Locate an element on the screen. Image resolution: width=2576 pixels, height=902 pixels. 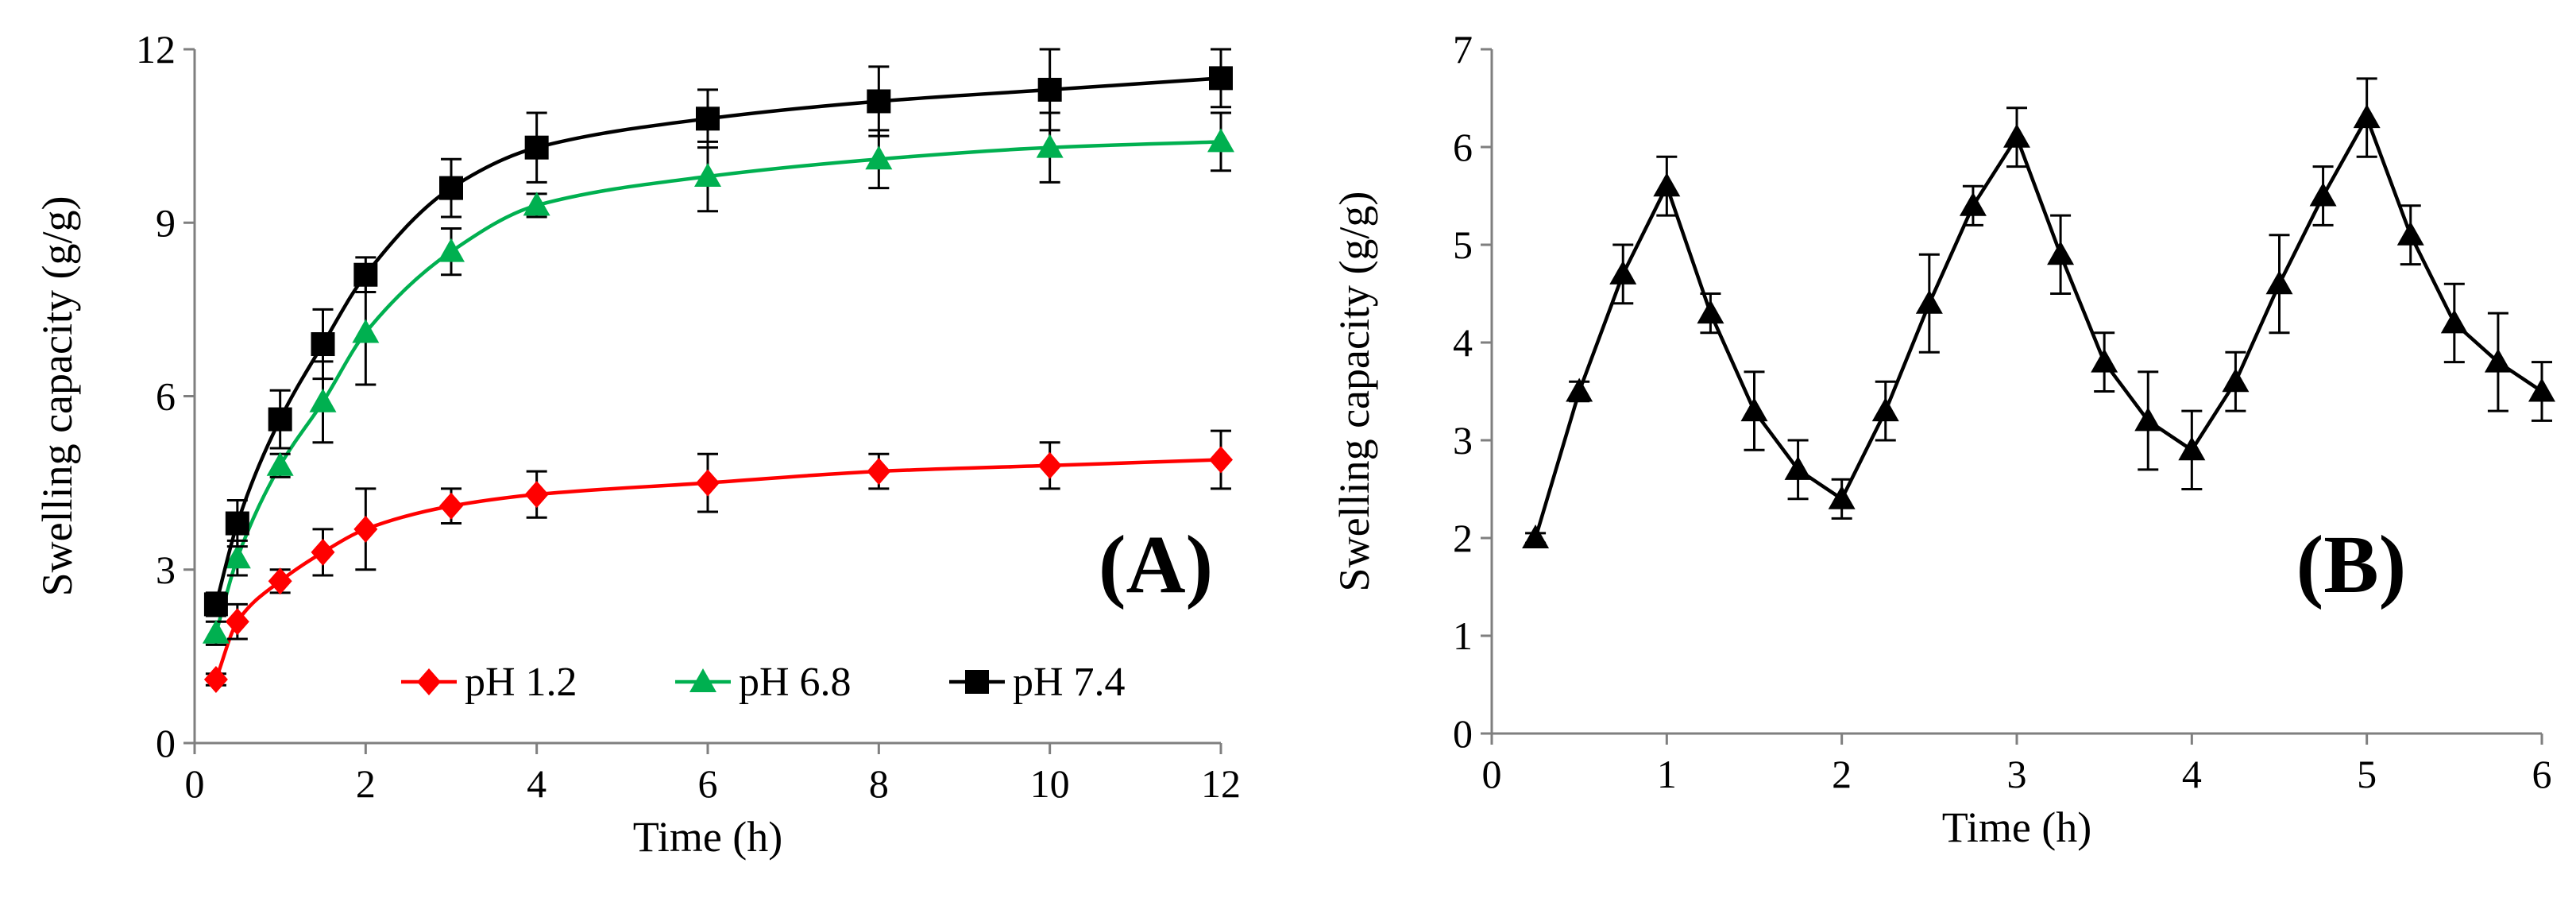
x-tick-label: 10 is located at coordinates (1050, 783).